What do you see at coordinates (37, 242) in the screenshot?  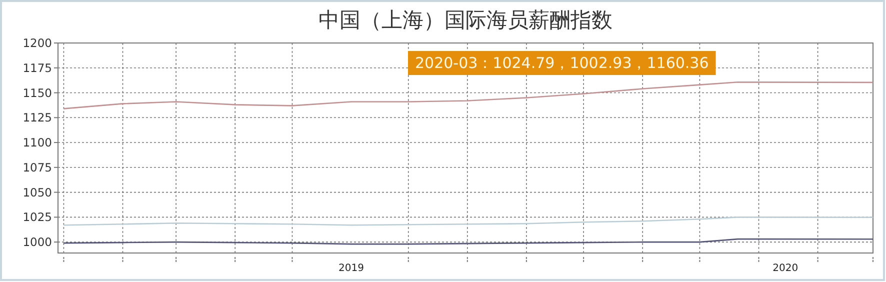 I see `y-tick-label: 1000` at bounding box center [37, 242].